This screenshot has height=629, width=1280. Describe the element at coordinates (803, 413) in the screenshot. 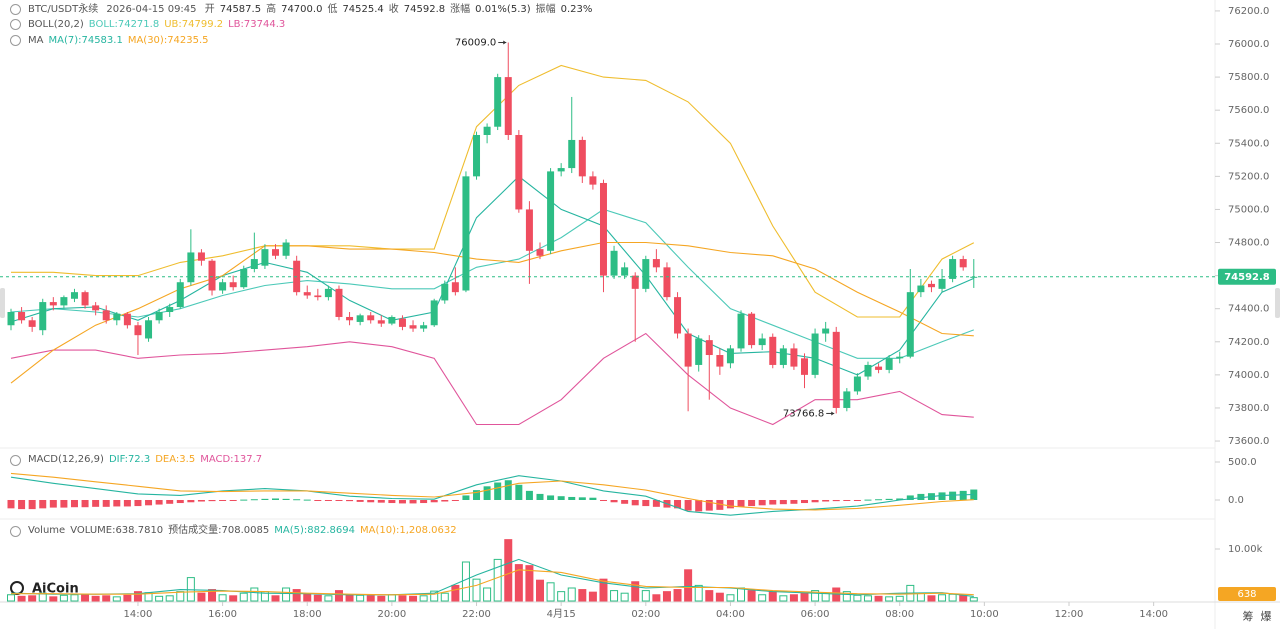

I see `annotation-label: 73766.8` at that location.